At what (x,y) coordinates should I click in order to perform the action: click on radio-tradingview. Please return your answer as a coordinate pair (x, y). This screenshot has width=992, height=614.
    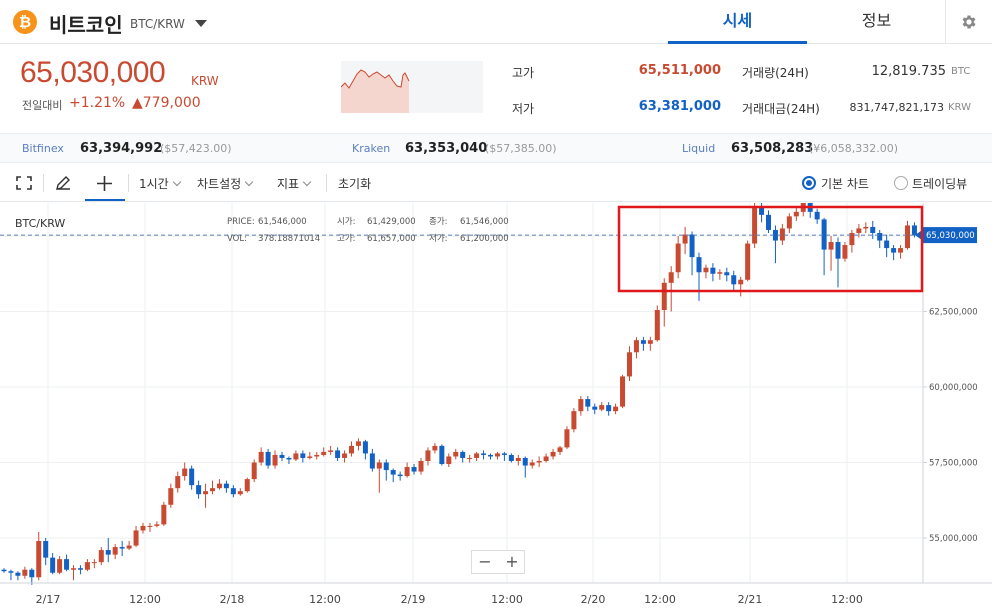
    Looking at the image, I should click on (901, 183).